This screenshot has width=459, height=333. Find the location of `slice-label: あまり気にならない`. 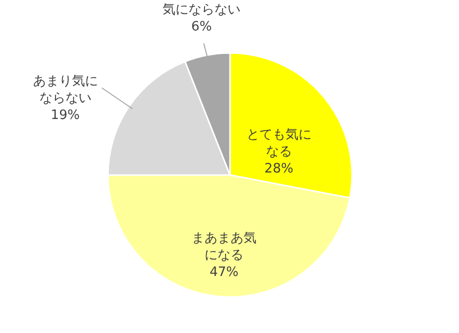

slice-label: あまり気にならない is located at coordinates (65, 90).